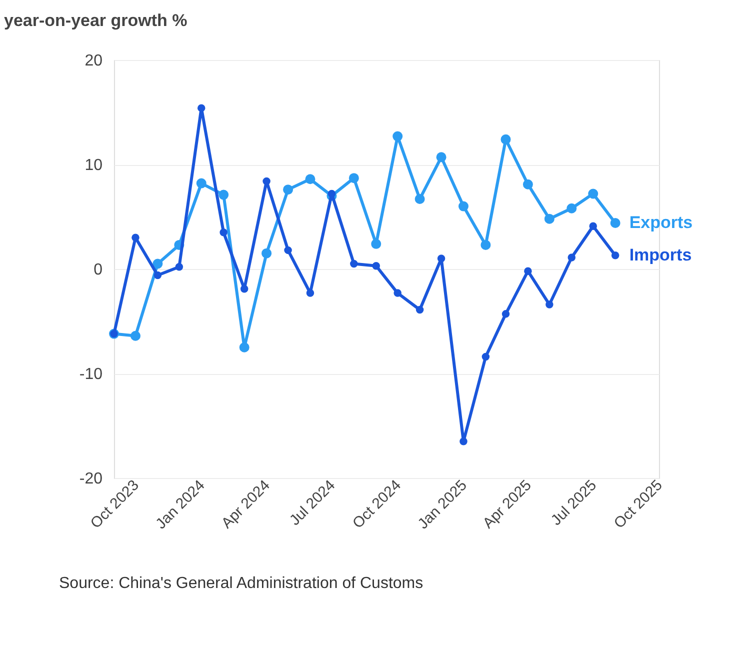  I want to click on source-note: Source: China's General Administration of Customs, so click(241, 583).